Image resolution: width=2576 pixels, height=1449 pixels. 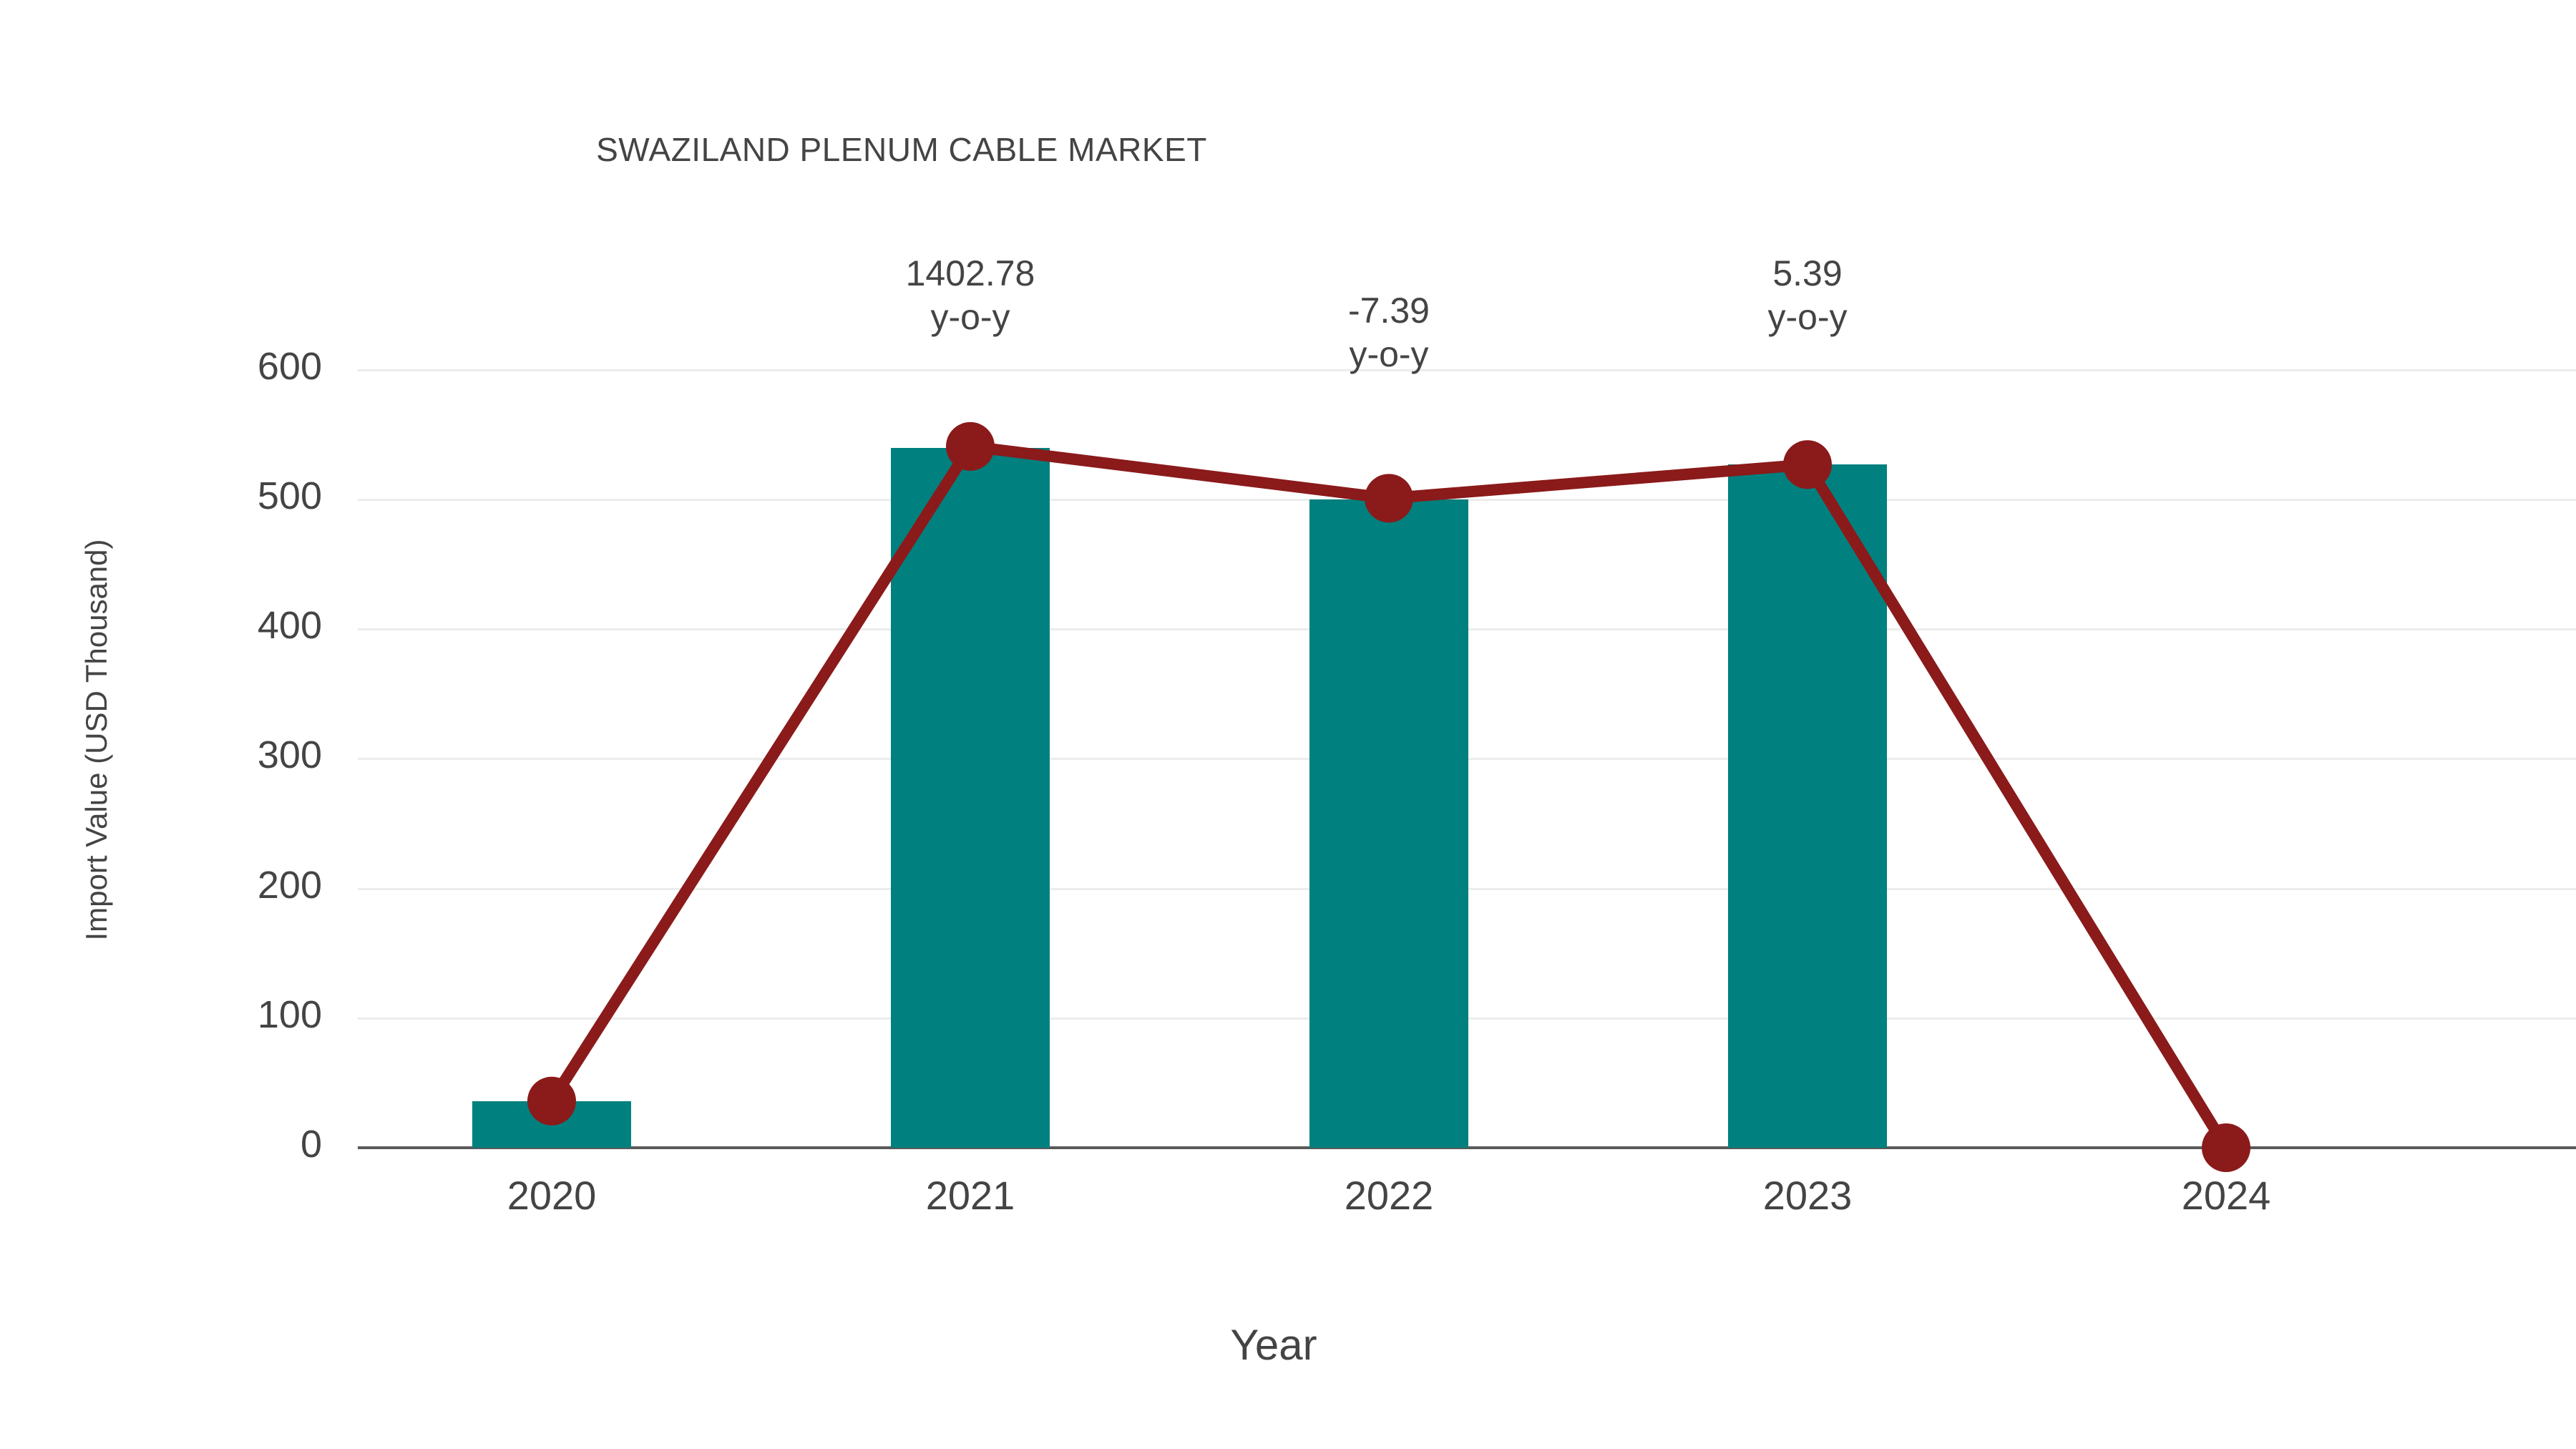 What do you see at coordinates (1389, 332) in the screenshot?
I see `bar-annotation: -7.39 y-o-y` at bounding box center [1389, 332].